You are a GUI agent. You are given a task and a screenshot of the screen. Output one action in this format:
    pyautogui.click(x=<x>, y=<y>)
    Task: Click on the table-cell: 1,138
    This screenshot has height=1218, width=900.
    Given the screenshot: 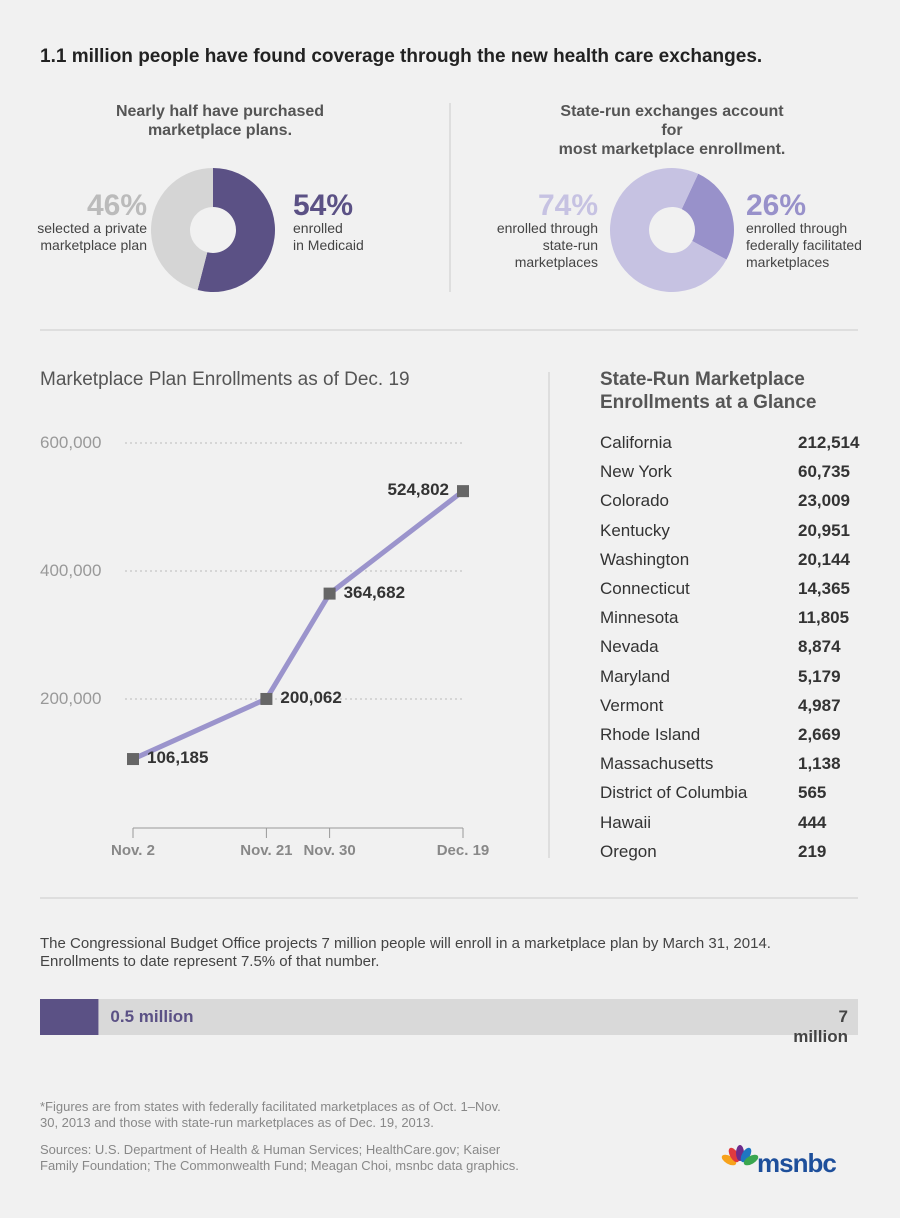 What is the action you would take?
    pyautogui.click(x=819, y=764)
    